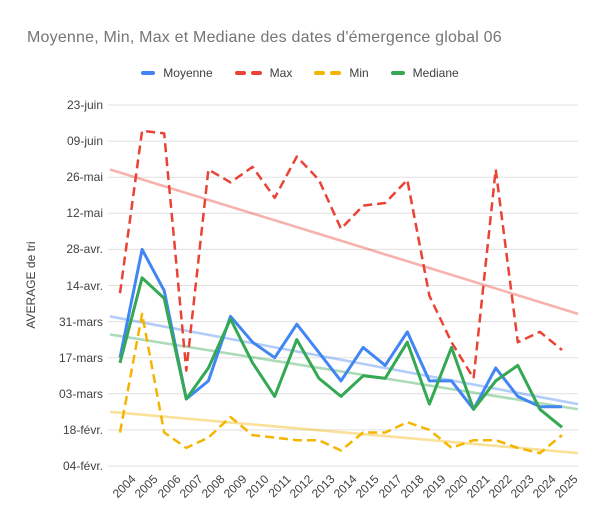 This screenshot has height=525, width=600. What do you see at coordinates (80, 357) in the screenshot?
I see `y-tick-label: 17-mars` at bounding box center [80, 357].